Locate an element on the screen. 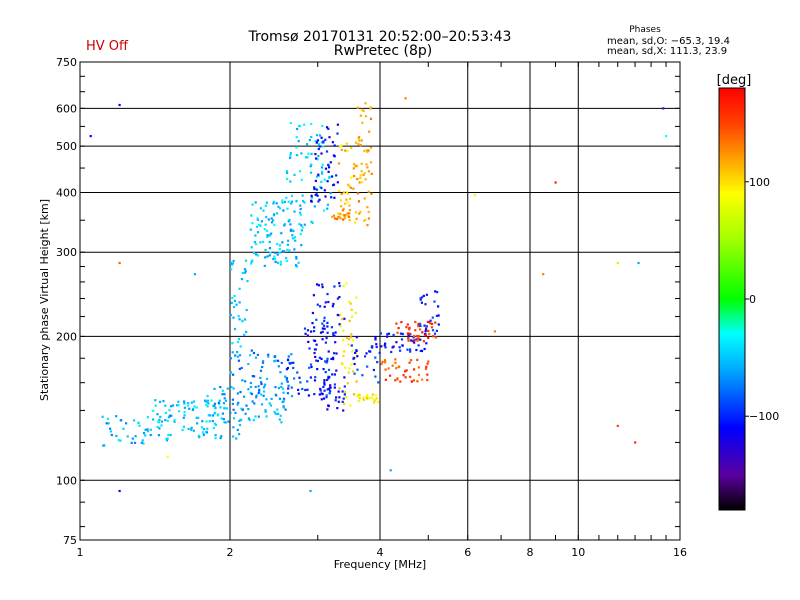  y-tick-label: 200 is located at coordinates (66, 336).